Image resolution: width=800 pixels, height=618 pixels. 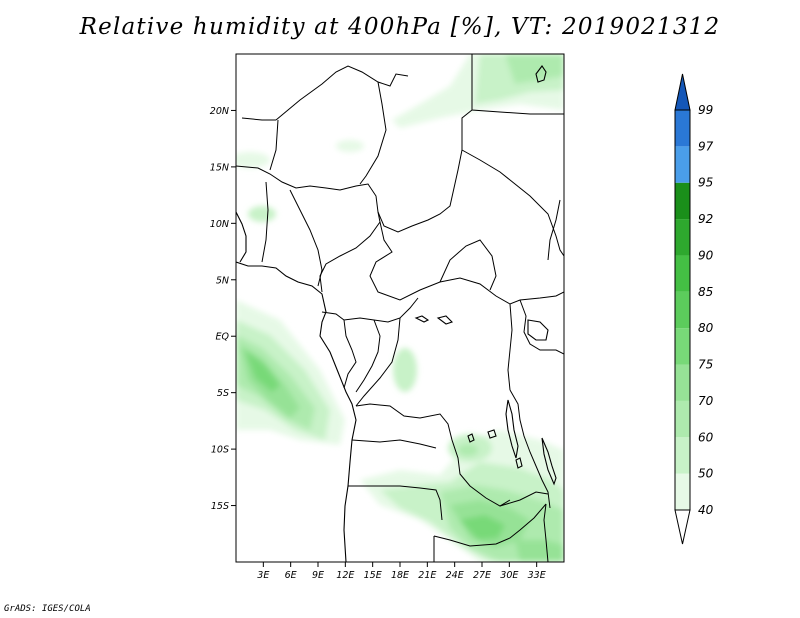 I want to click on longitude-axis: 3E 6E 9E 12E 15E 18E 21E 24E 27E 30E 33E, so click(x=401, y=571).